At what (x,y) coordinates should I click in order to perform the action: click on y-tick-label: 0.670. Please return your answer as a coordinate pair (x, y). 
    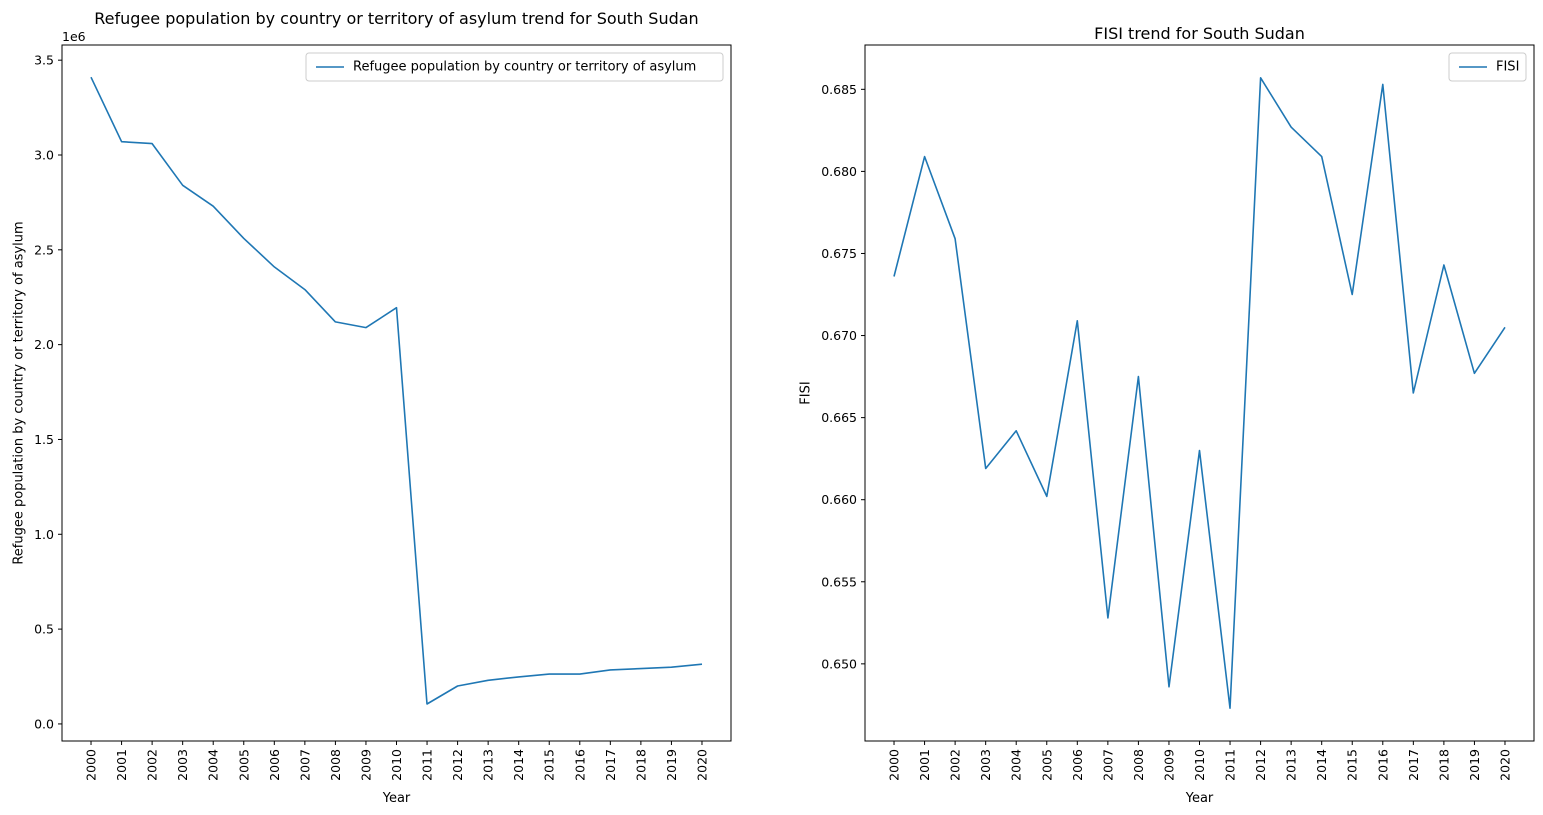
    Looking at the image, I should click on (839, 335).